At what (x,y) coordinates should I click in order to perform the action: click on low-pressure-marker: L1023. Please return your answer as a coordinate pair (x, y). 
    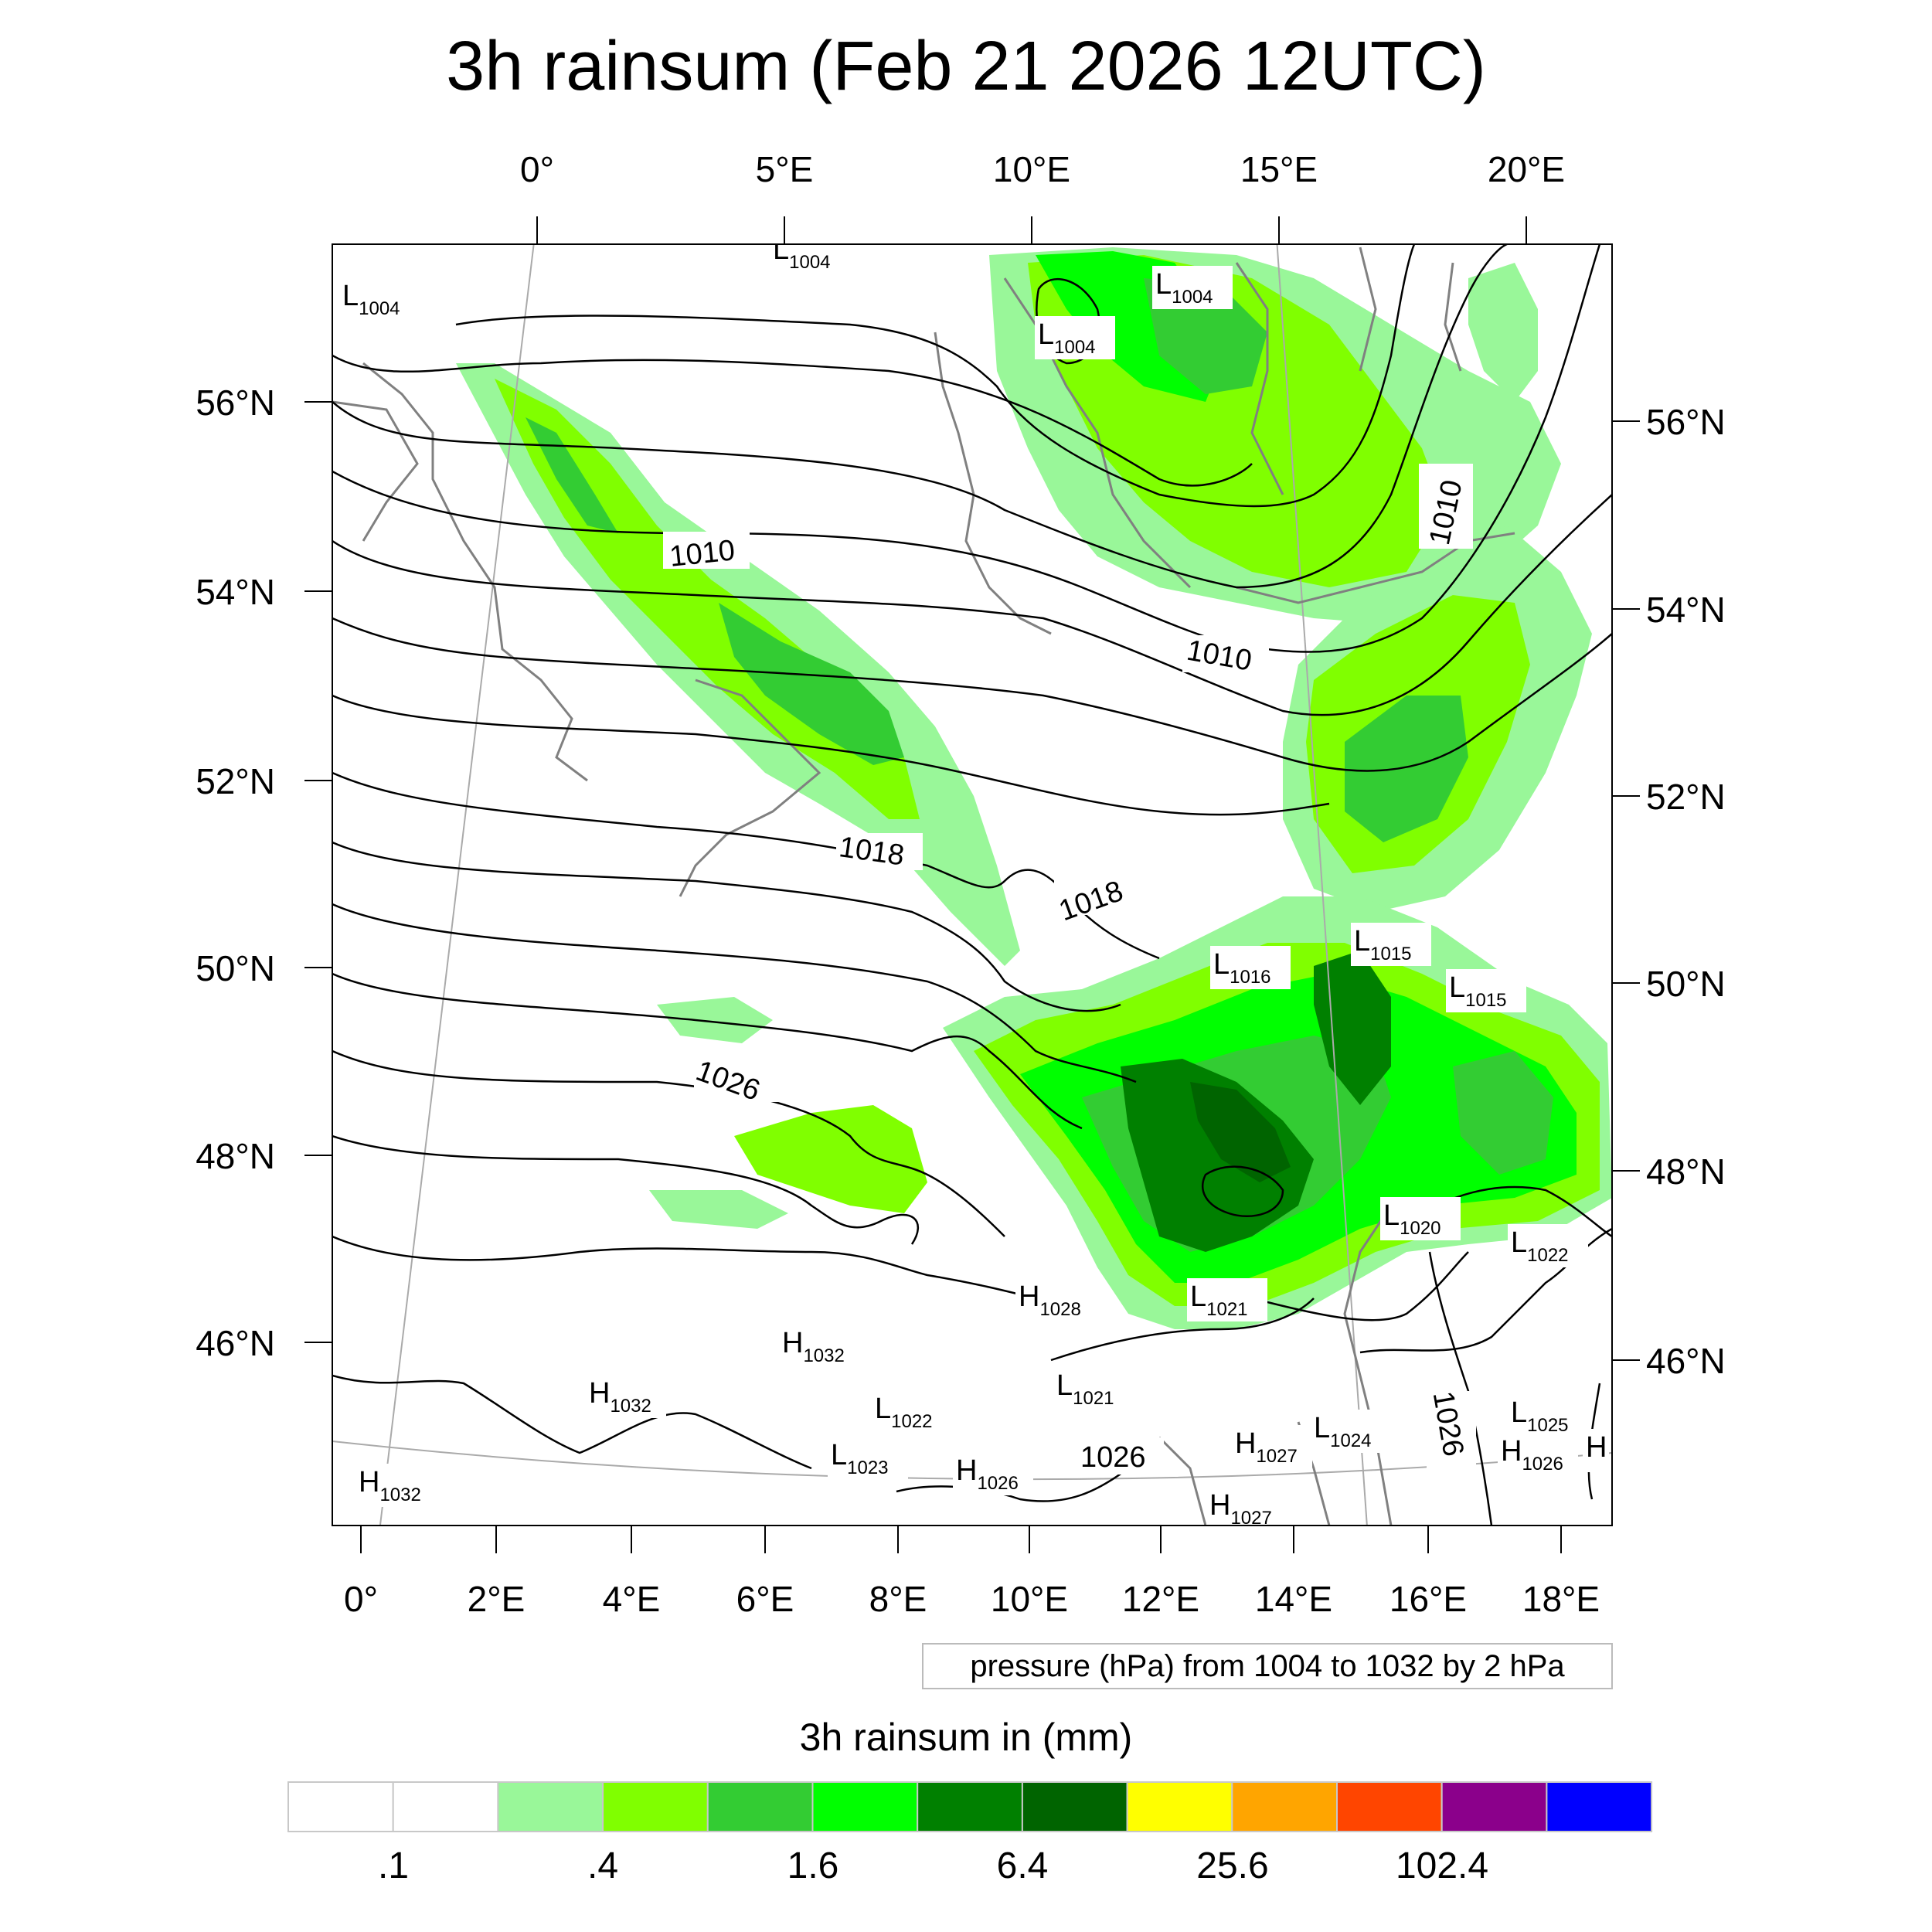
    Looking at the image, I should click on (860, 1459).